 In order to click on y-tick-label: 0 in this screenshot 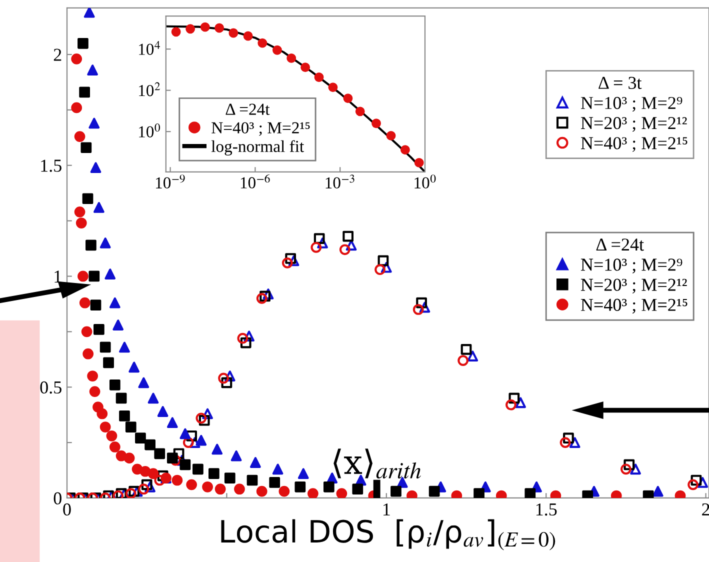, I will do `click(58, 498)`.